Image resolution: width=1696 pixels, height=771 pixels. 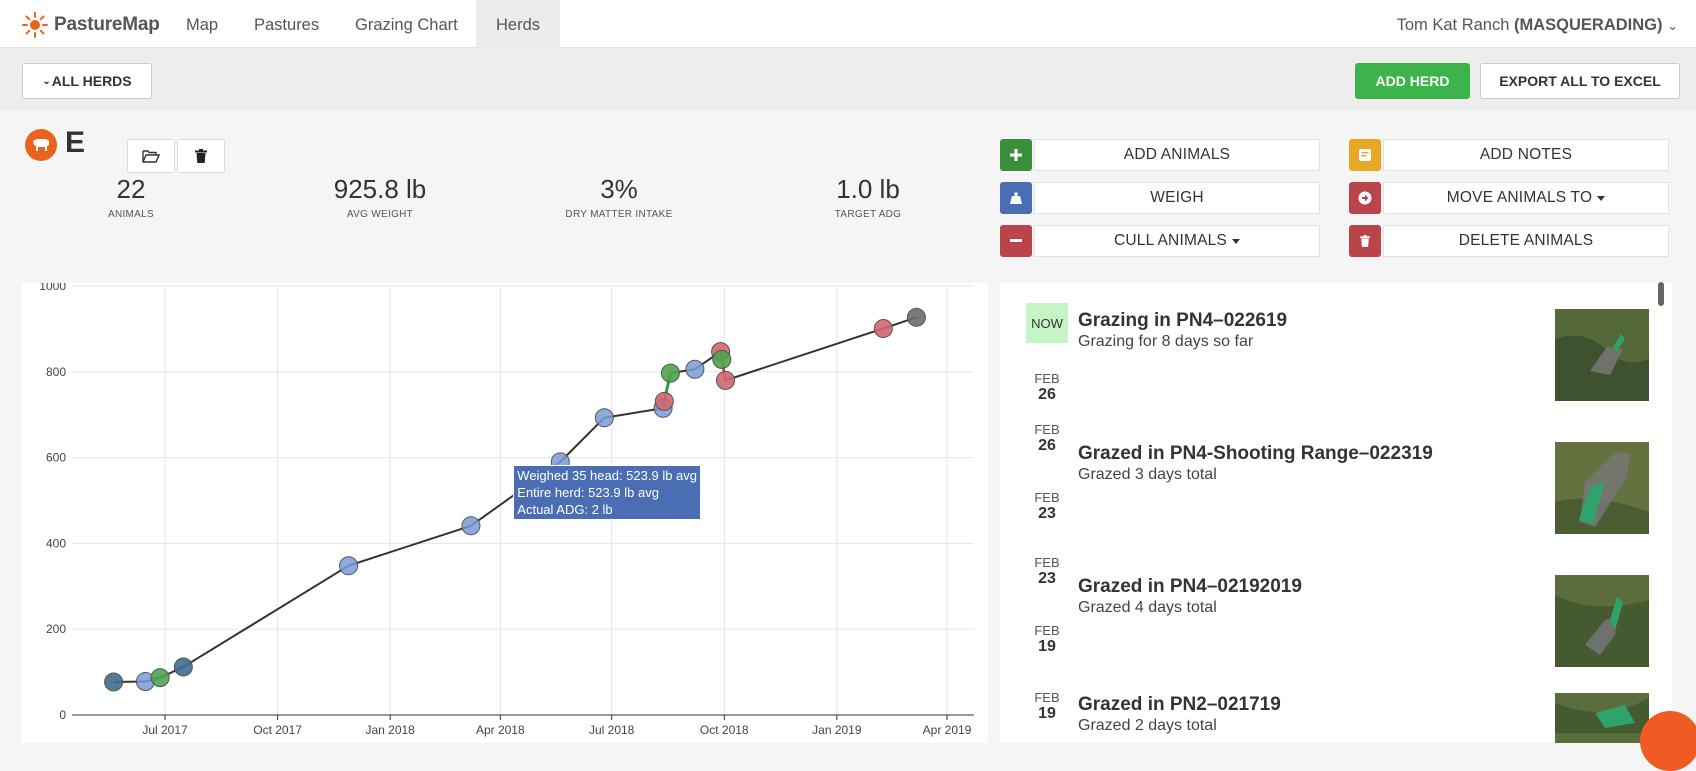 I want to click on brand-logo: PastureMap, so click(x=91, y=25).